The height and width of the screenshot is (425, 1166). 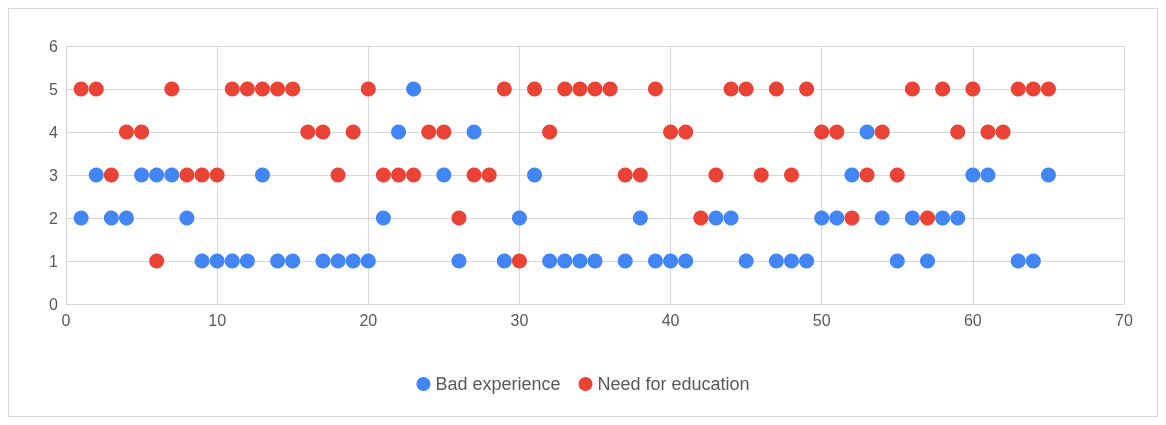 I want to click on x-tick-label: 50, so click(x=821, y=320).